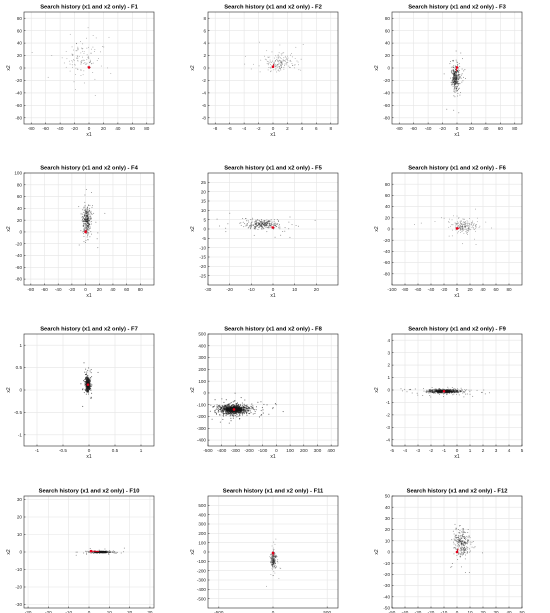 The height and width of the screenshot is (613, 550). Describe the element at coordinates (45, 128) in the screenshot. I see `x-tick-label: -60` at that location.